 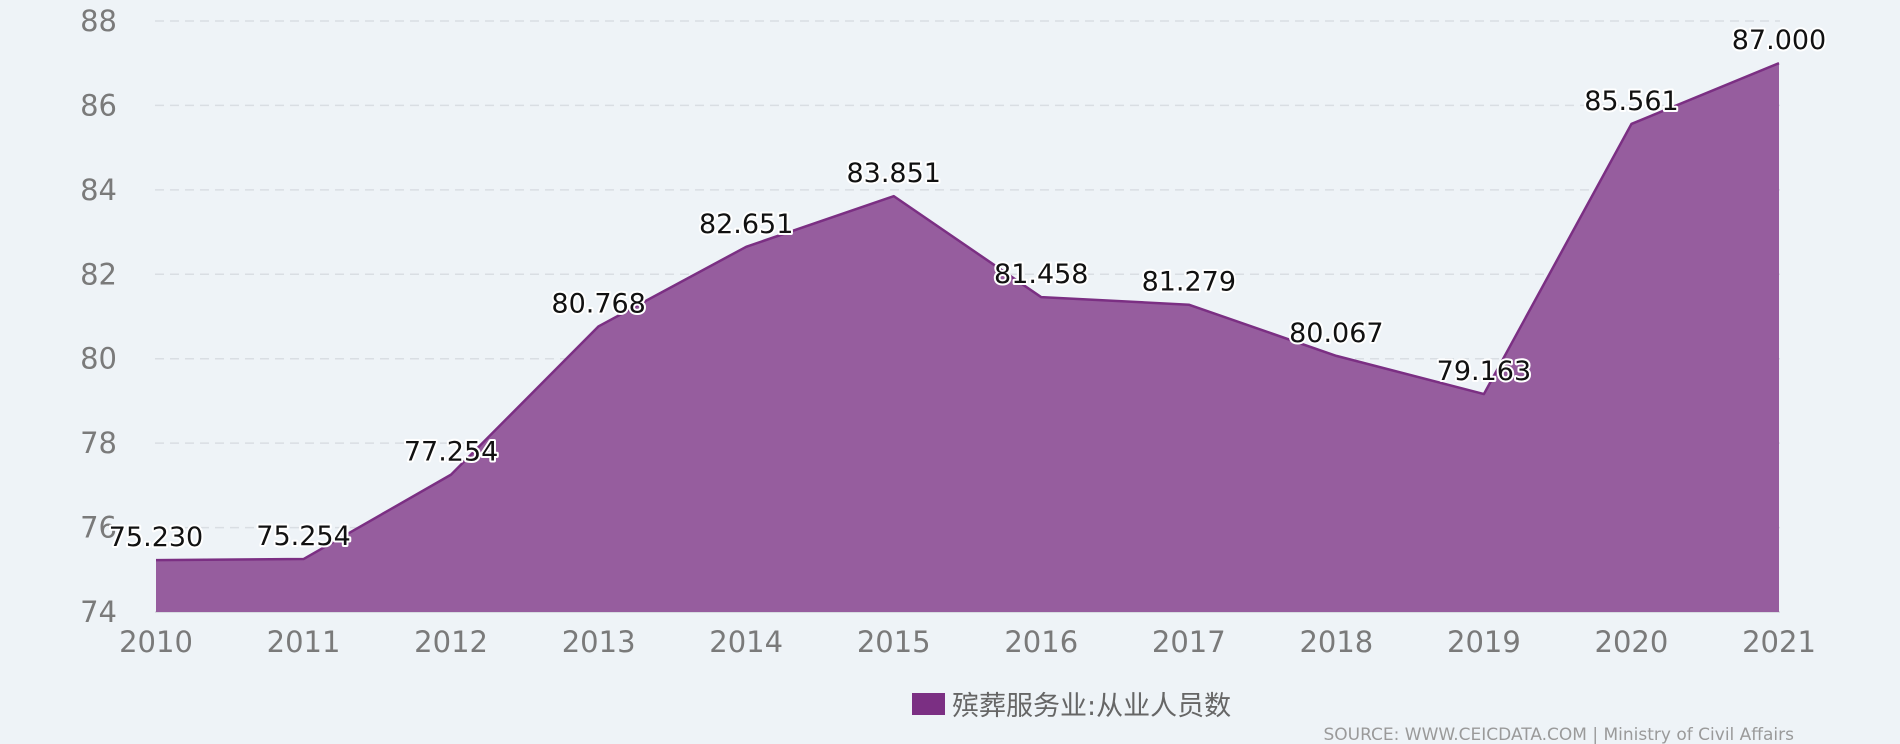 I want to click on x-tick-label: 2010, so click(x=156, y=642).